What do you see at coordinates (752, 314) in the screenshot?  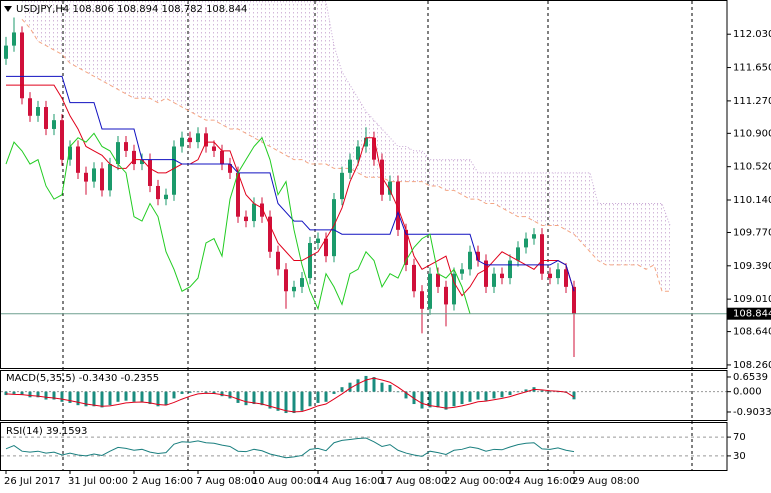 I see `price-label: 108.844` at bounding box center [752, 314].